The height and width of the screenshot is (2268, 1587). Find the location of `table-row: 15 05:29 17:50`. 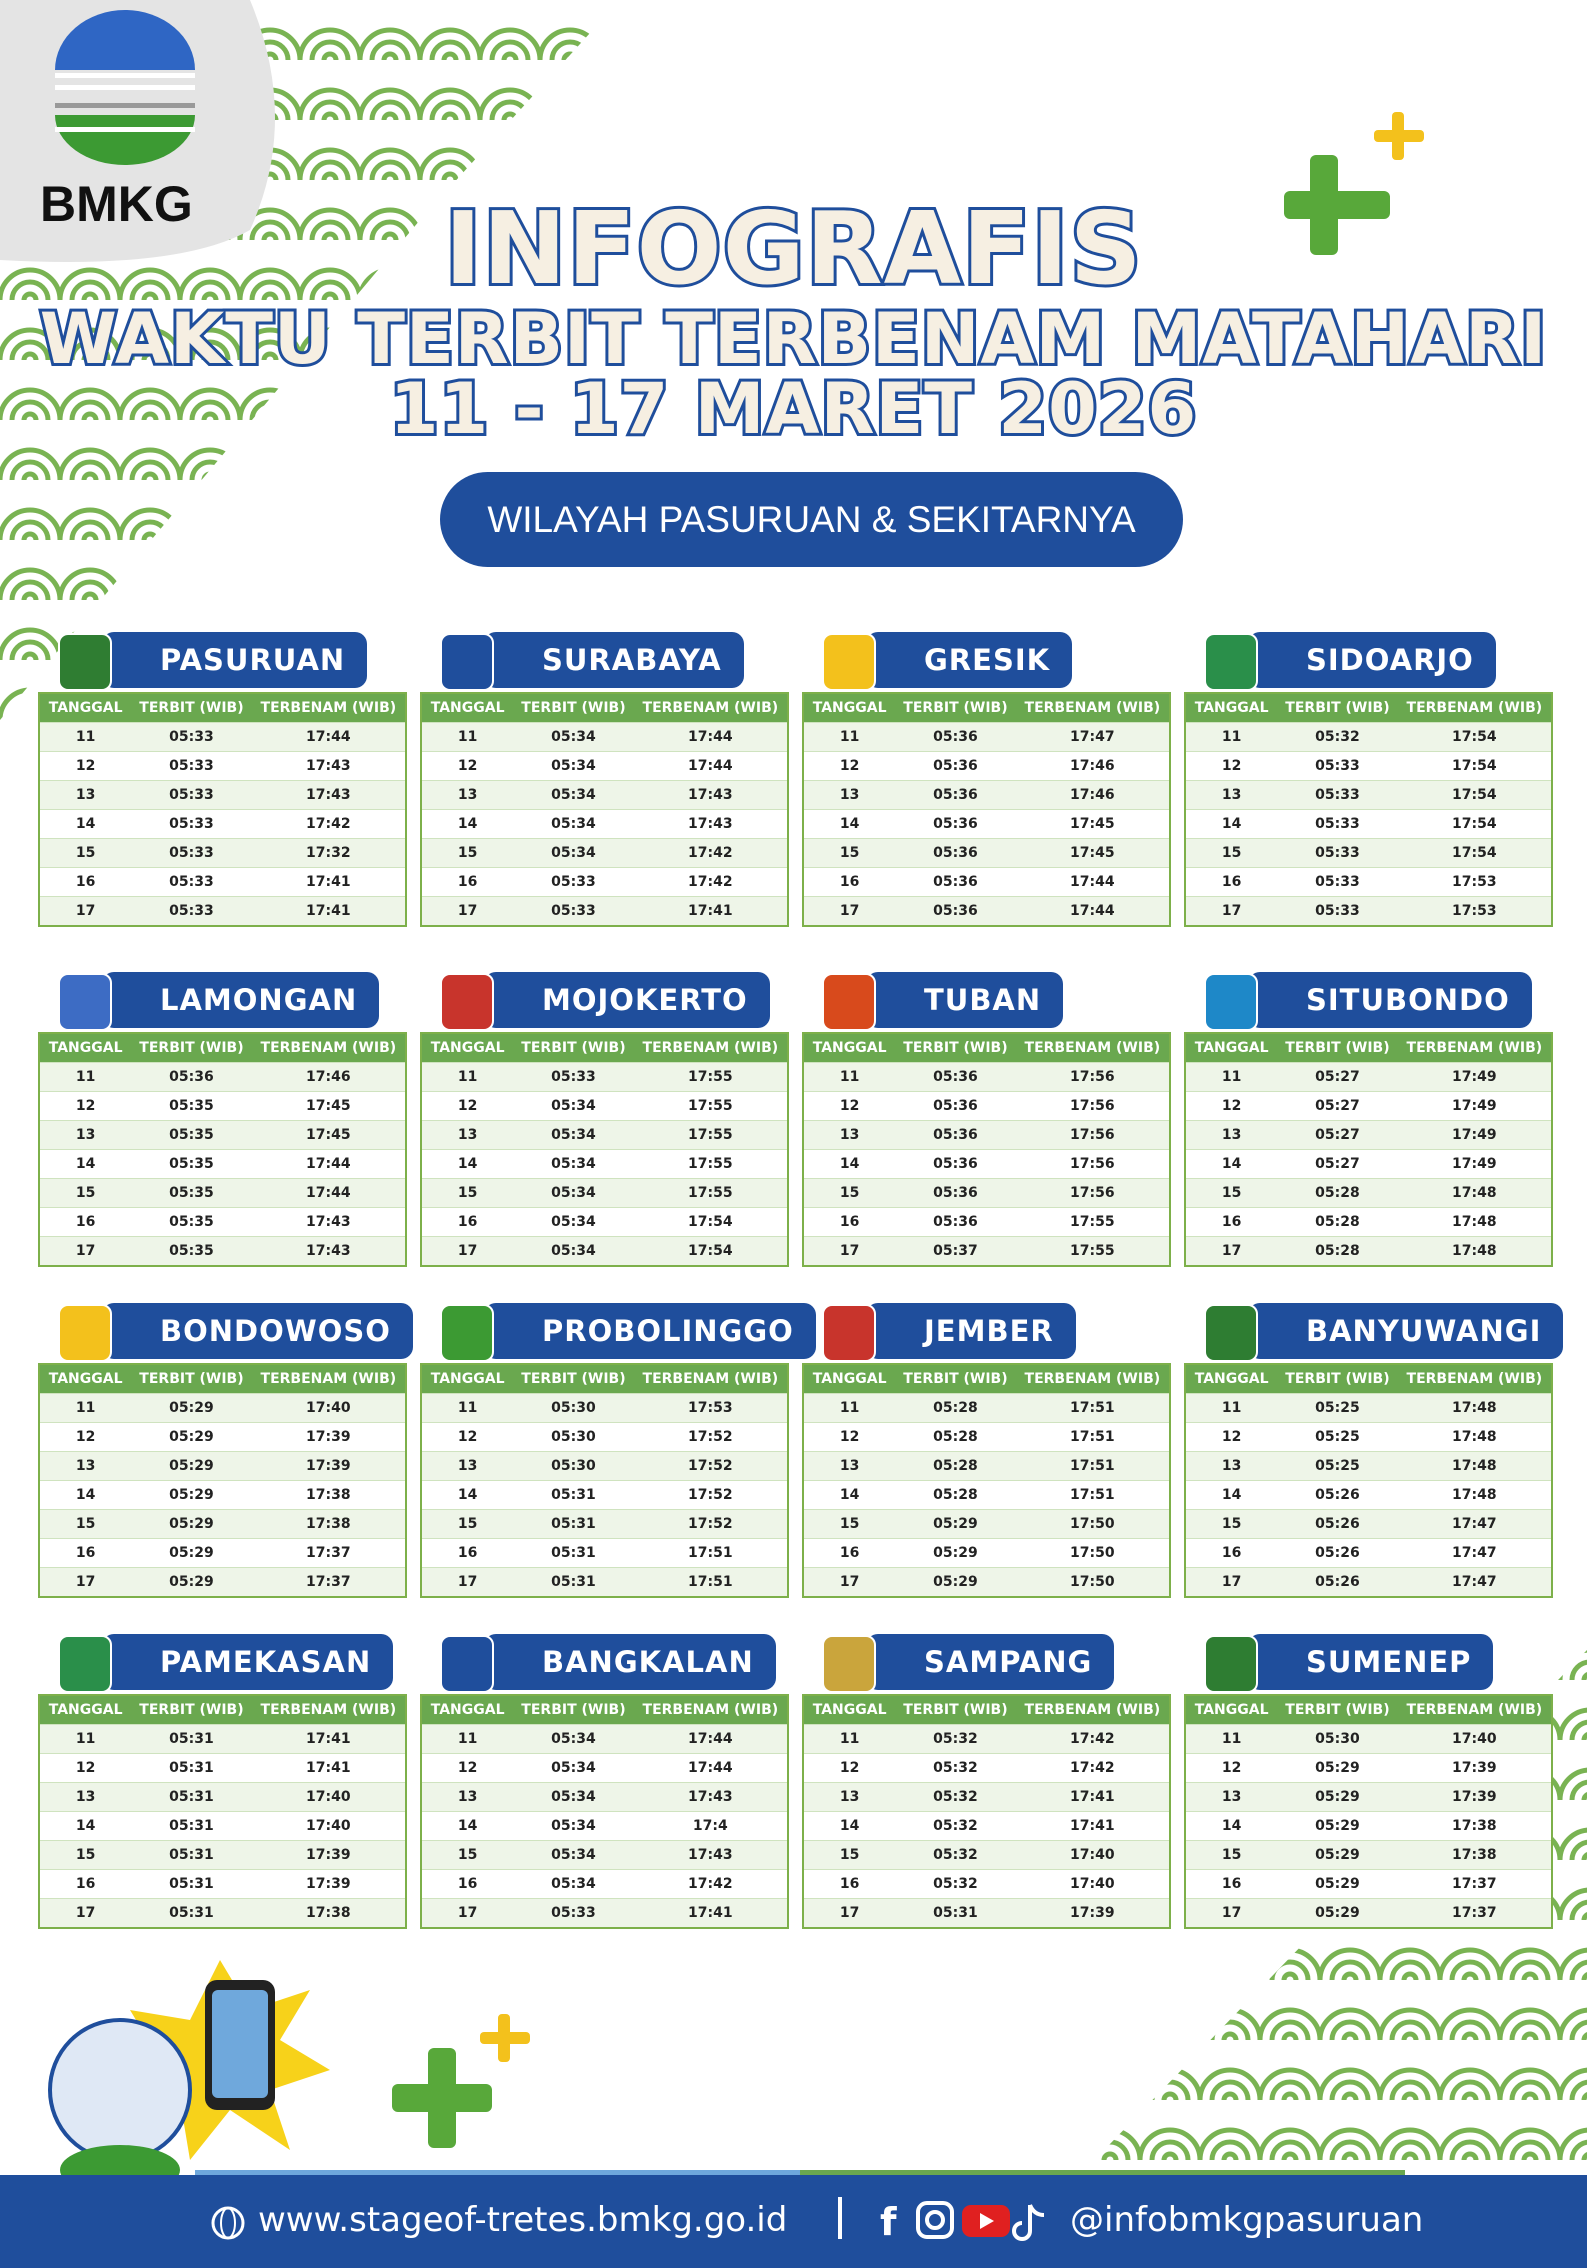

table-row: 15 05:29 17:50 is located at coordinates (986, 1523).